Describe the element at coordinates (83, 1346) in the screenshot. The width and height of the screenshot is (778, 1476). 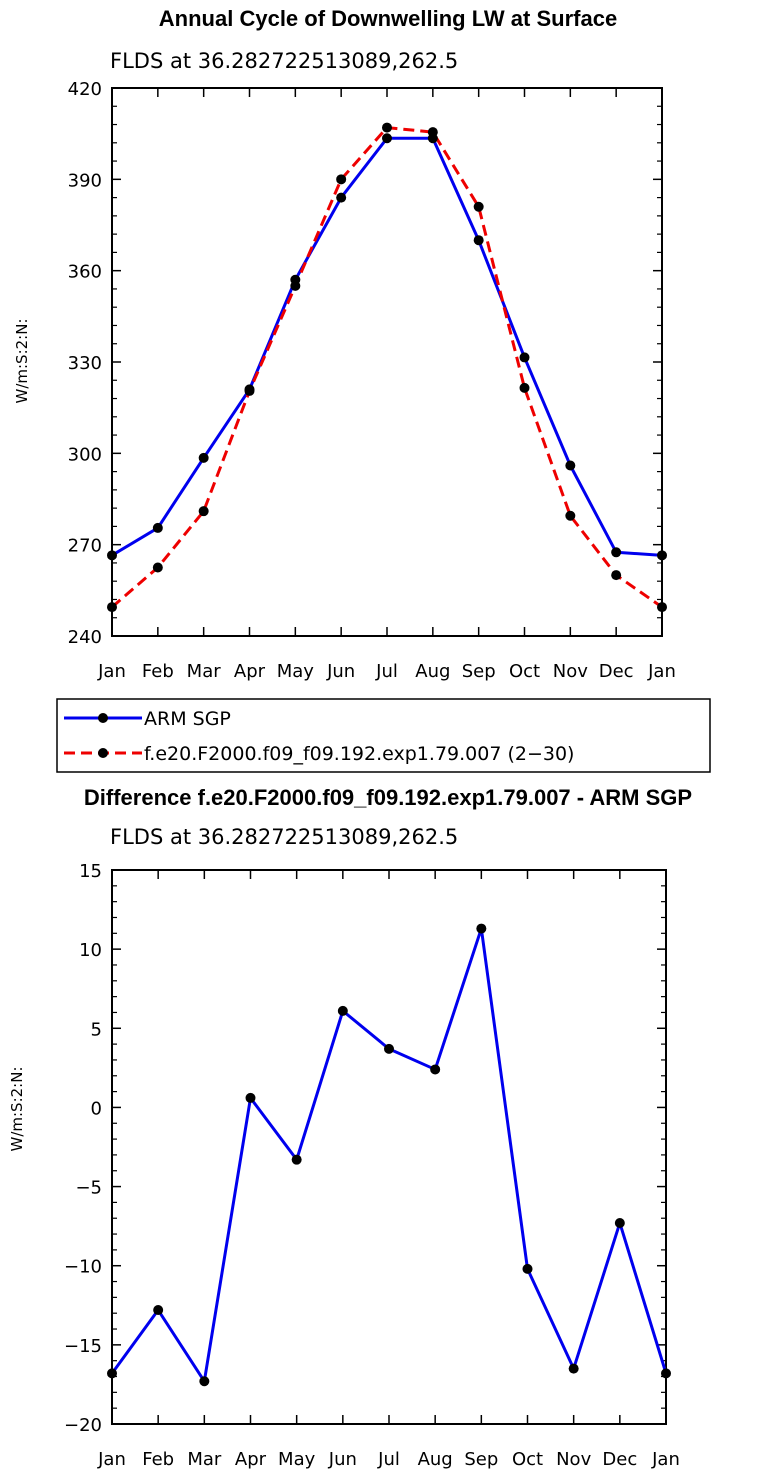
I see `chart2-ytick-label: −15` at that location.